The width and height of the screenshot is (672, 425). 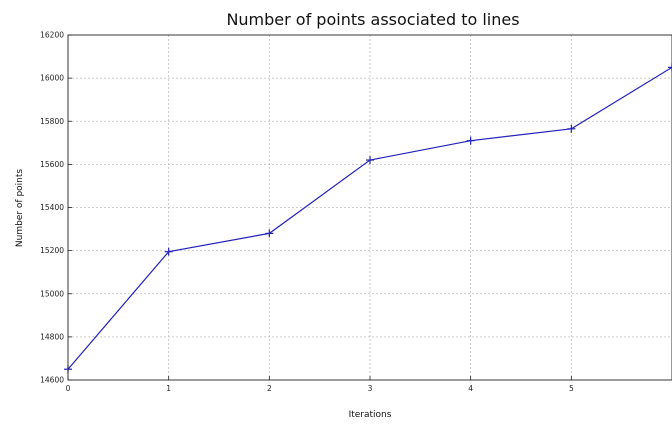 I want to click on x-tick-label: 2, so click(x=269, y=388).